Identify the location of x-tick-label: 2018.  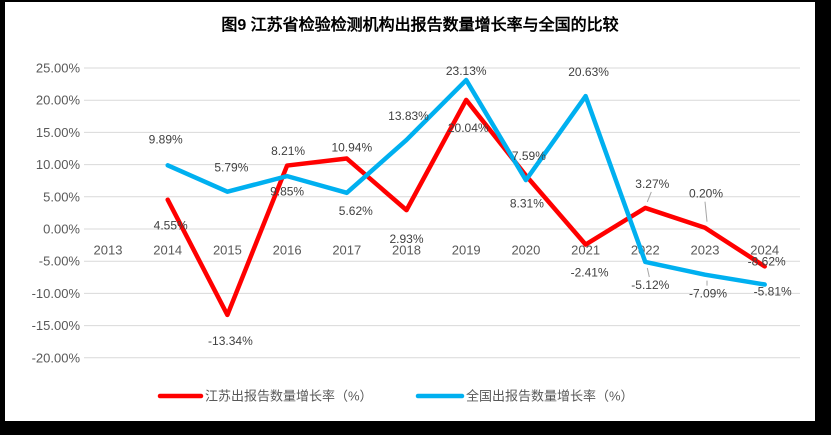
(406, 250).